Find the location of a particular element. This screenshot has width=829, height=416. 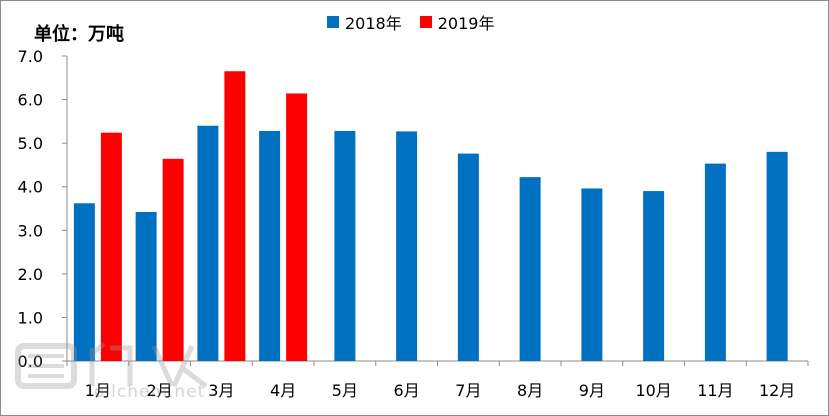

x-tick-label: 2月 is located at coordinates (160, 390).